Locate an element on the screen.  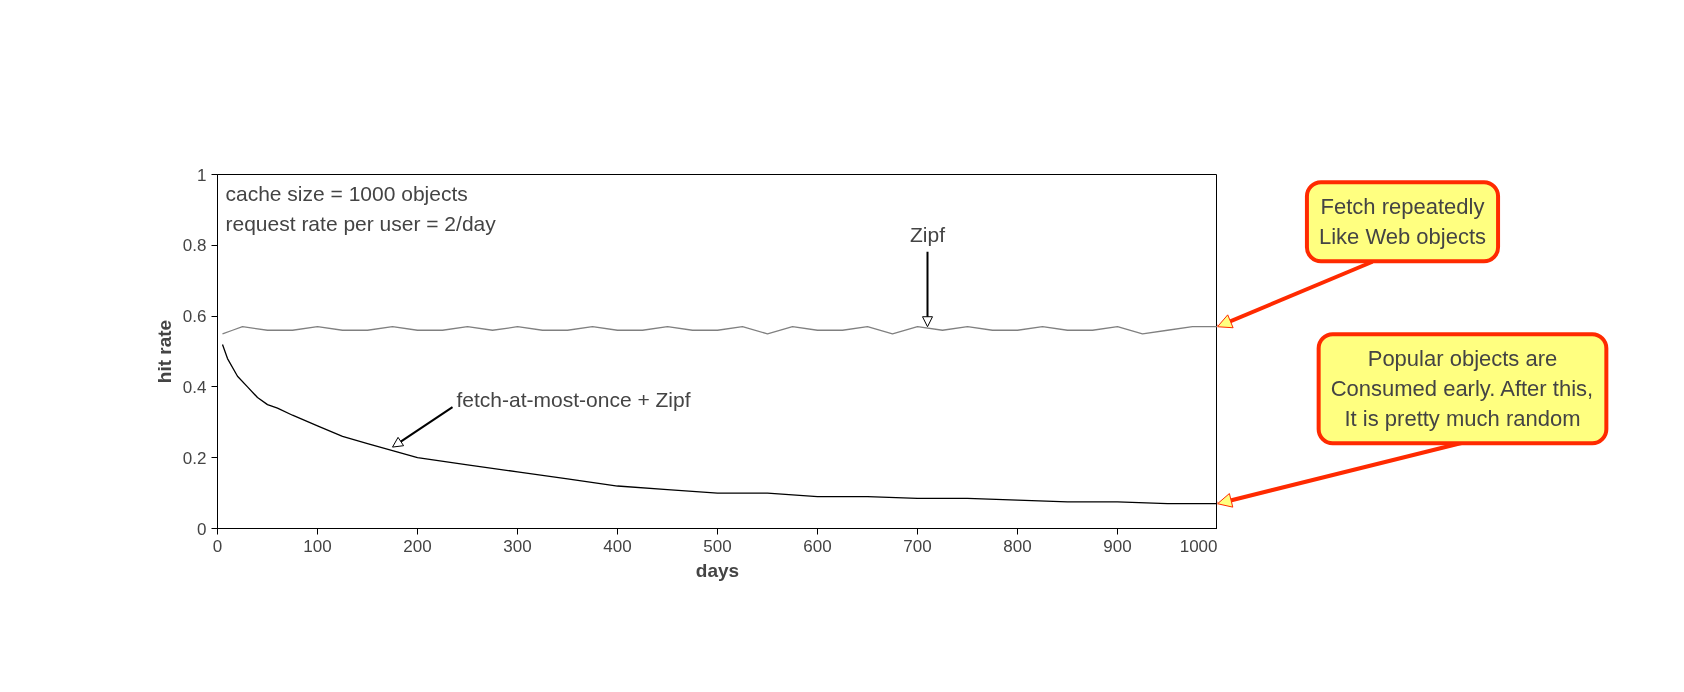
x-tick-label: 100 is located at coordinates (317, 546).